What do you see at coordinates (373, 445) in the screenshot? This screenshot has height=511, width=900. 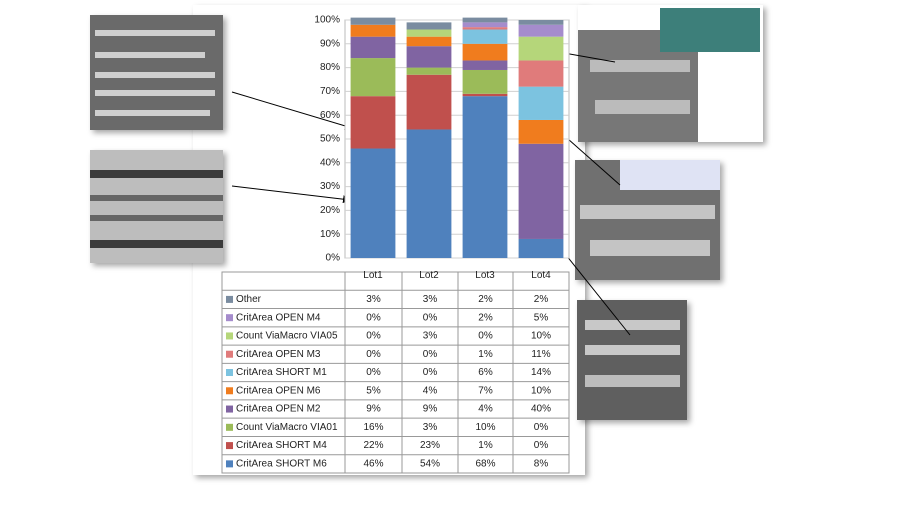 I see `table-cell: 22%` at bounding box center [373, 445].